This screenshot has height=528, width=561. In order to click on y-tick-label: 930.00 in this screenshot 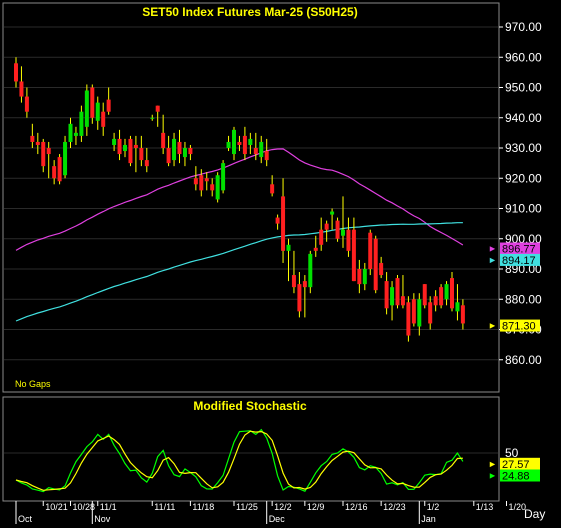, I will do `click(523, 148)`.